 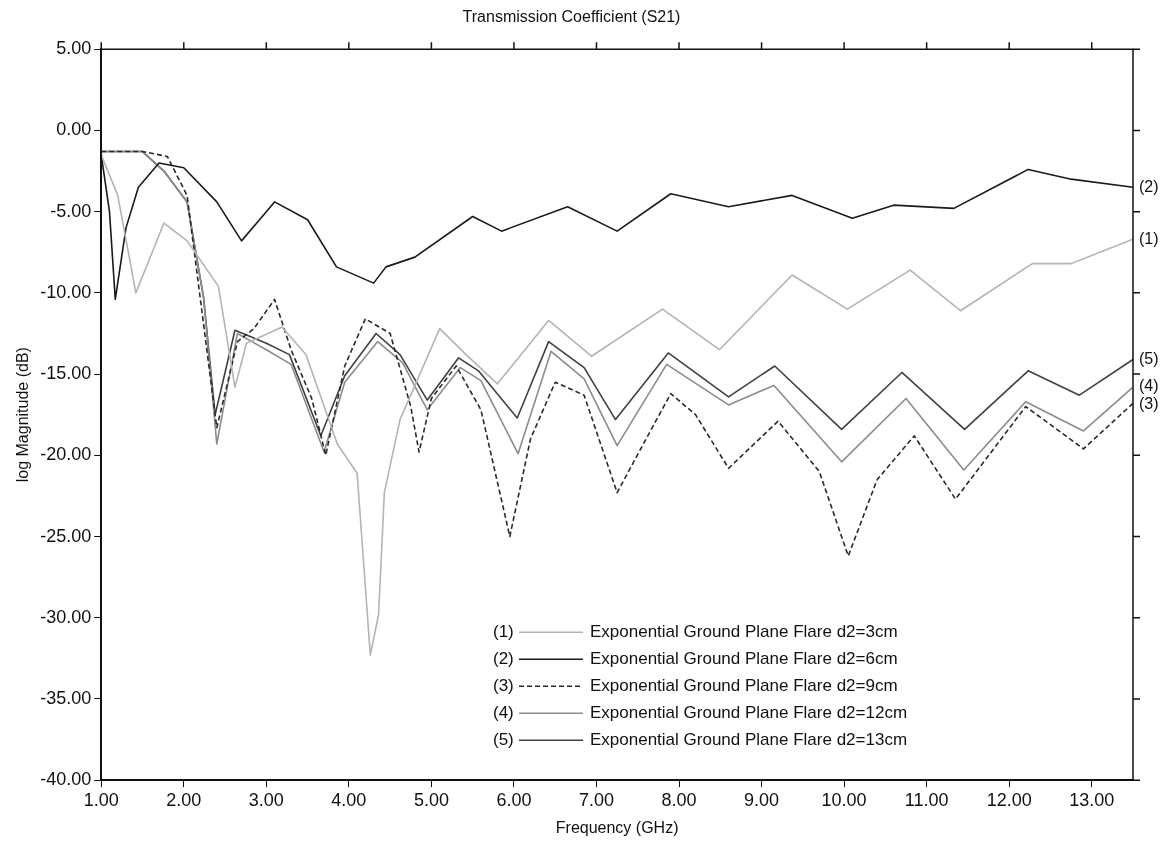 What do you see at coordinates (596, 799) in the screenshot?
I see `x-tick-label: 7.00` at bounding box center [596, 799].